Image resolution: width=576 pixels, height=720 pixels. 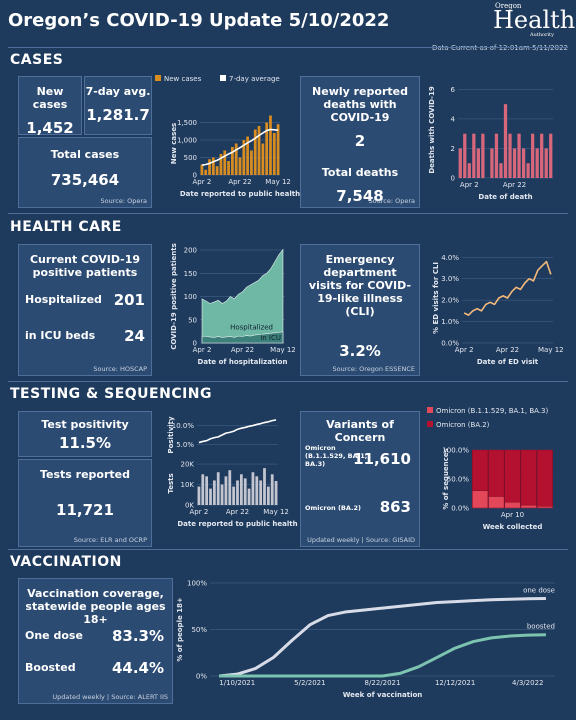 I want to click on kpi-label: 7-day avg., so click(x=118, y=91).